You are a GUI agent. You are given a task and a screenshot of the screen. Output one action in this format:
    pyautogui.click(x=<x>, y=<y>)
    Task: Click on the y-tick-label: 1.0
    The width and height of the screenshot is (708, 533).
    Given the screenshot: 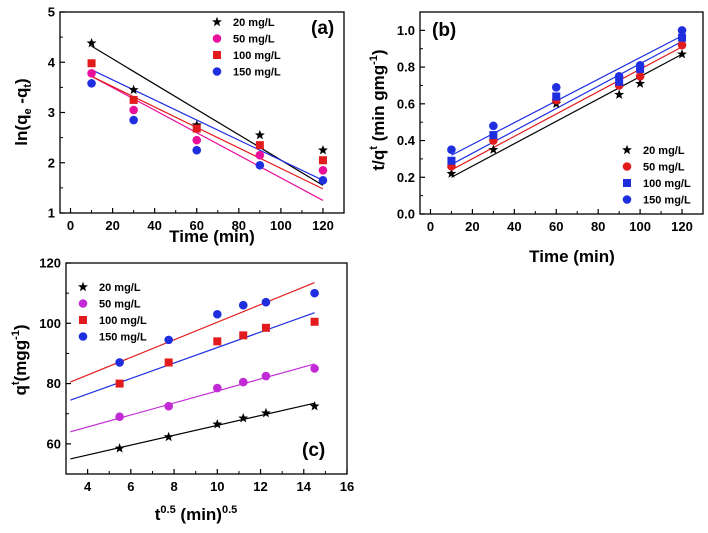 What is the action you would take?
    pyautogui.click(x=406, y=30)
    